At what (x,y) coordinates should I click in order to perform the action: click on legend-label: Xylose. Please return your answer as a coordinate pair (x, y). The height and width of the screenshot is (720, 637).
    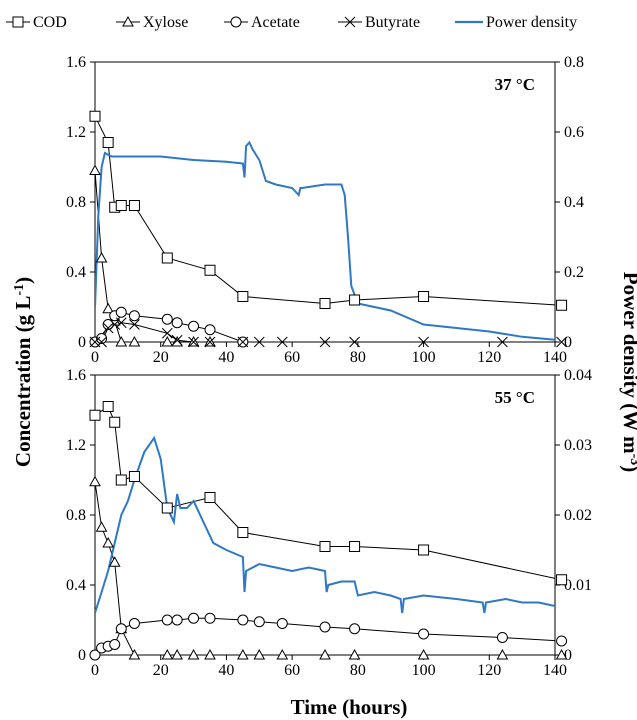
    Looking at the image, I should click on (165, 22).